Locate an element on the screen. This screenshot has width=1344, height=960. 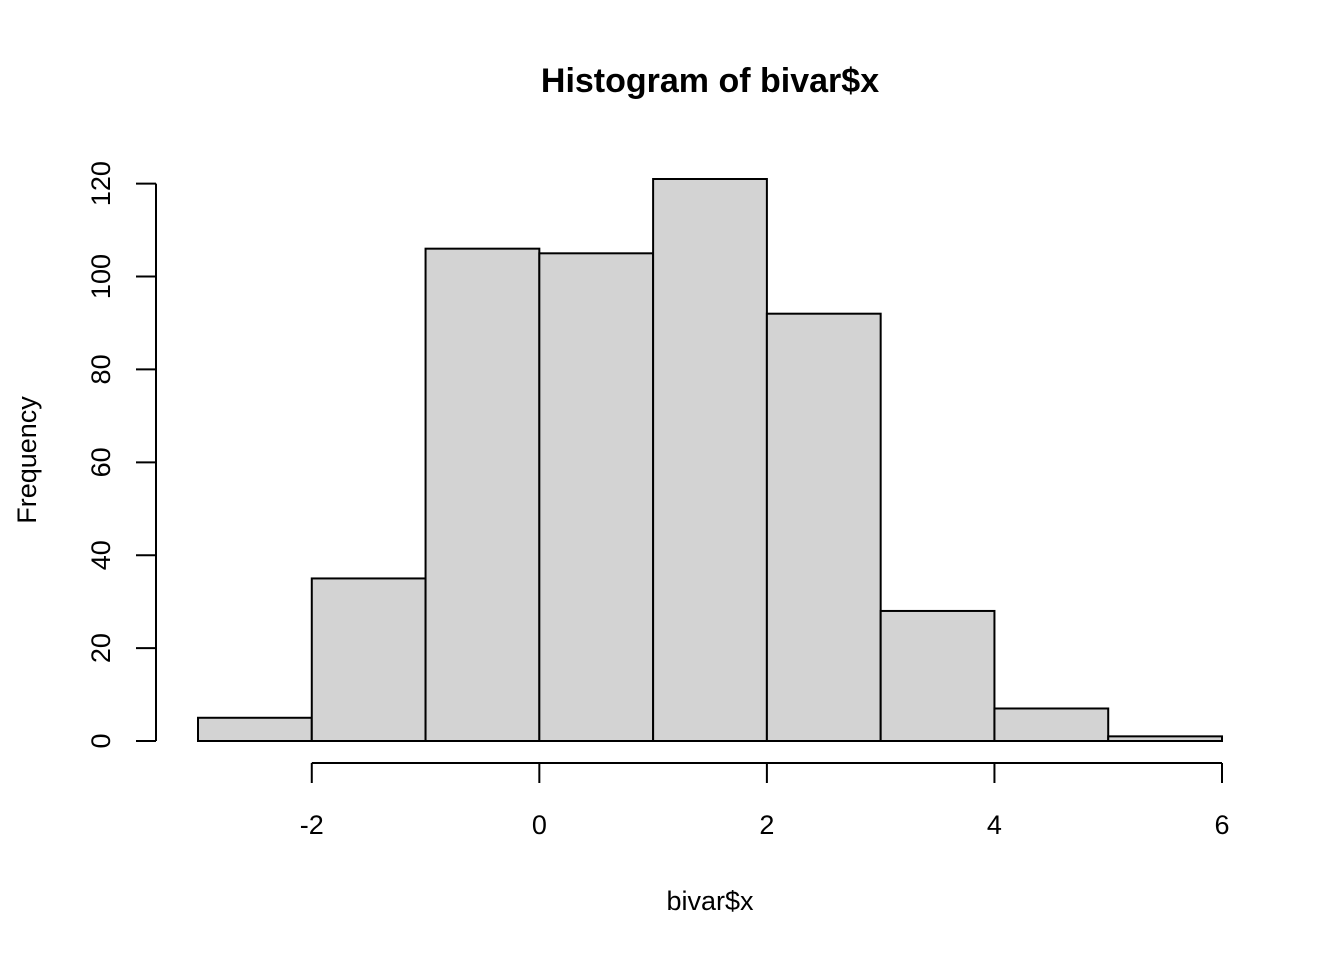
y-tick-label-2: 40 is located at coordinates (101, 555).